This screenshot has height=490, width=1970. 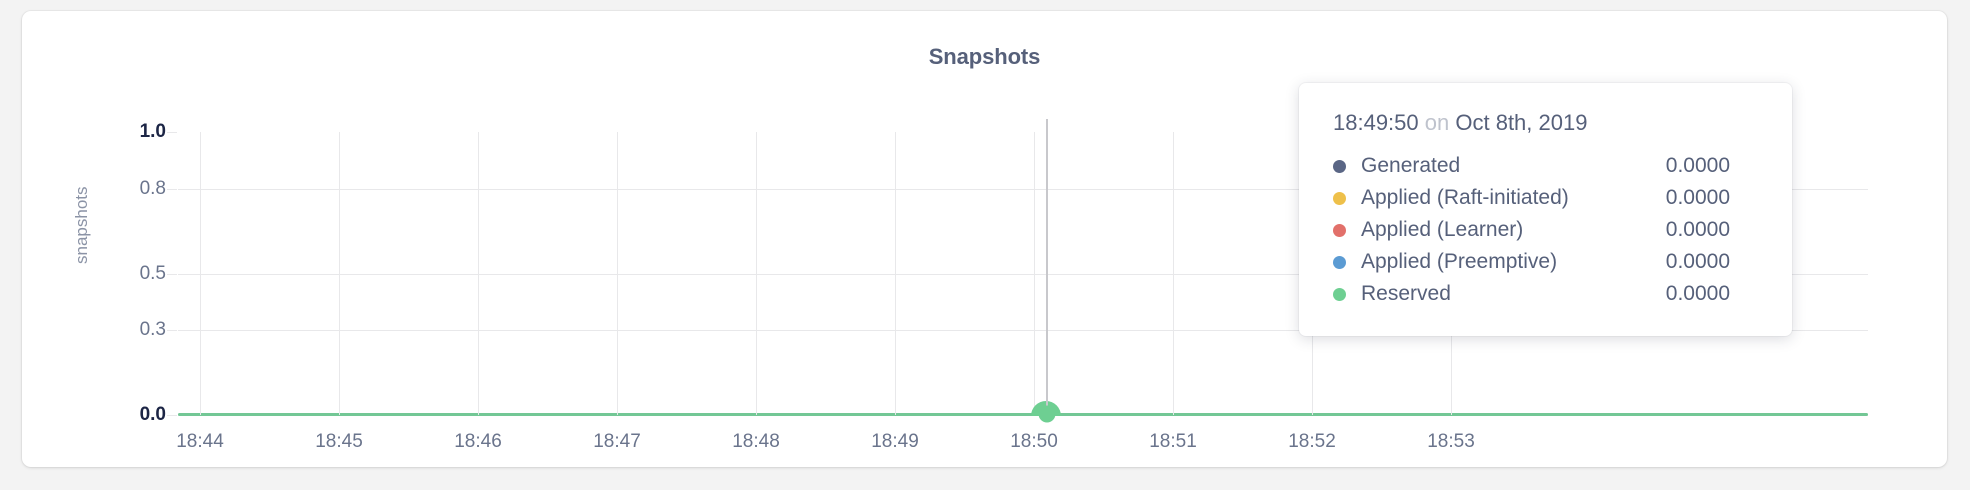 What do you see at coordinates (1411, 165) in the screenshot?
I see `tooltip-series-label: Generated` at bounding box center [1411, 165].